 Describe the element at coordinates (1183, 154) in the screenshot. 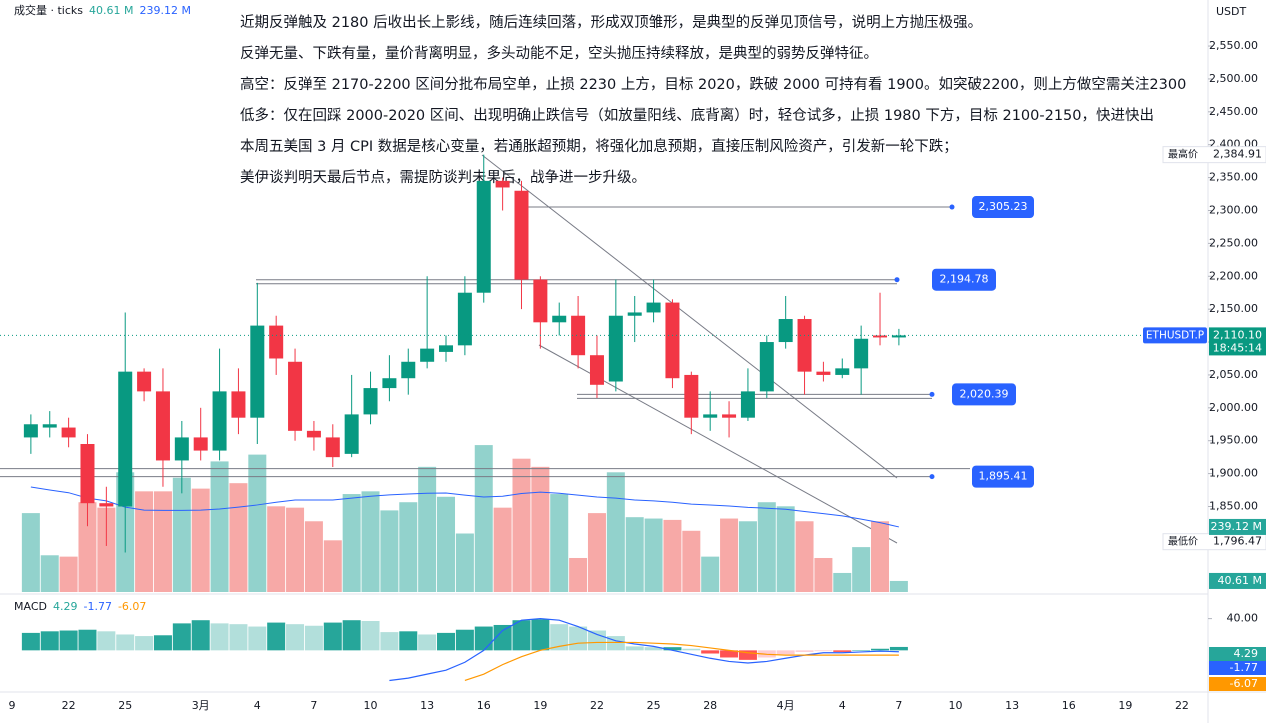

I see `high-name: 最高价` at that location.